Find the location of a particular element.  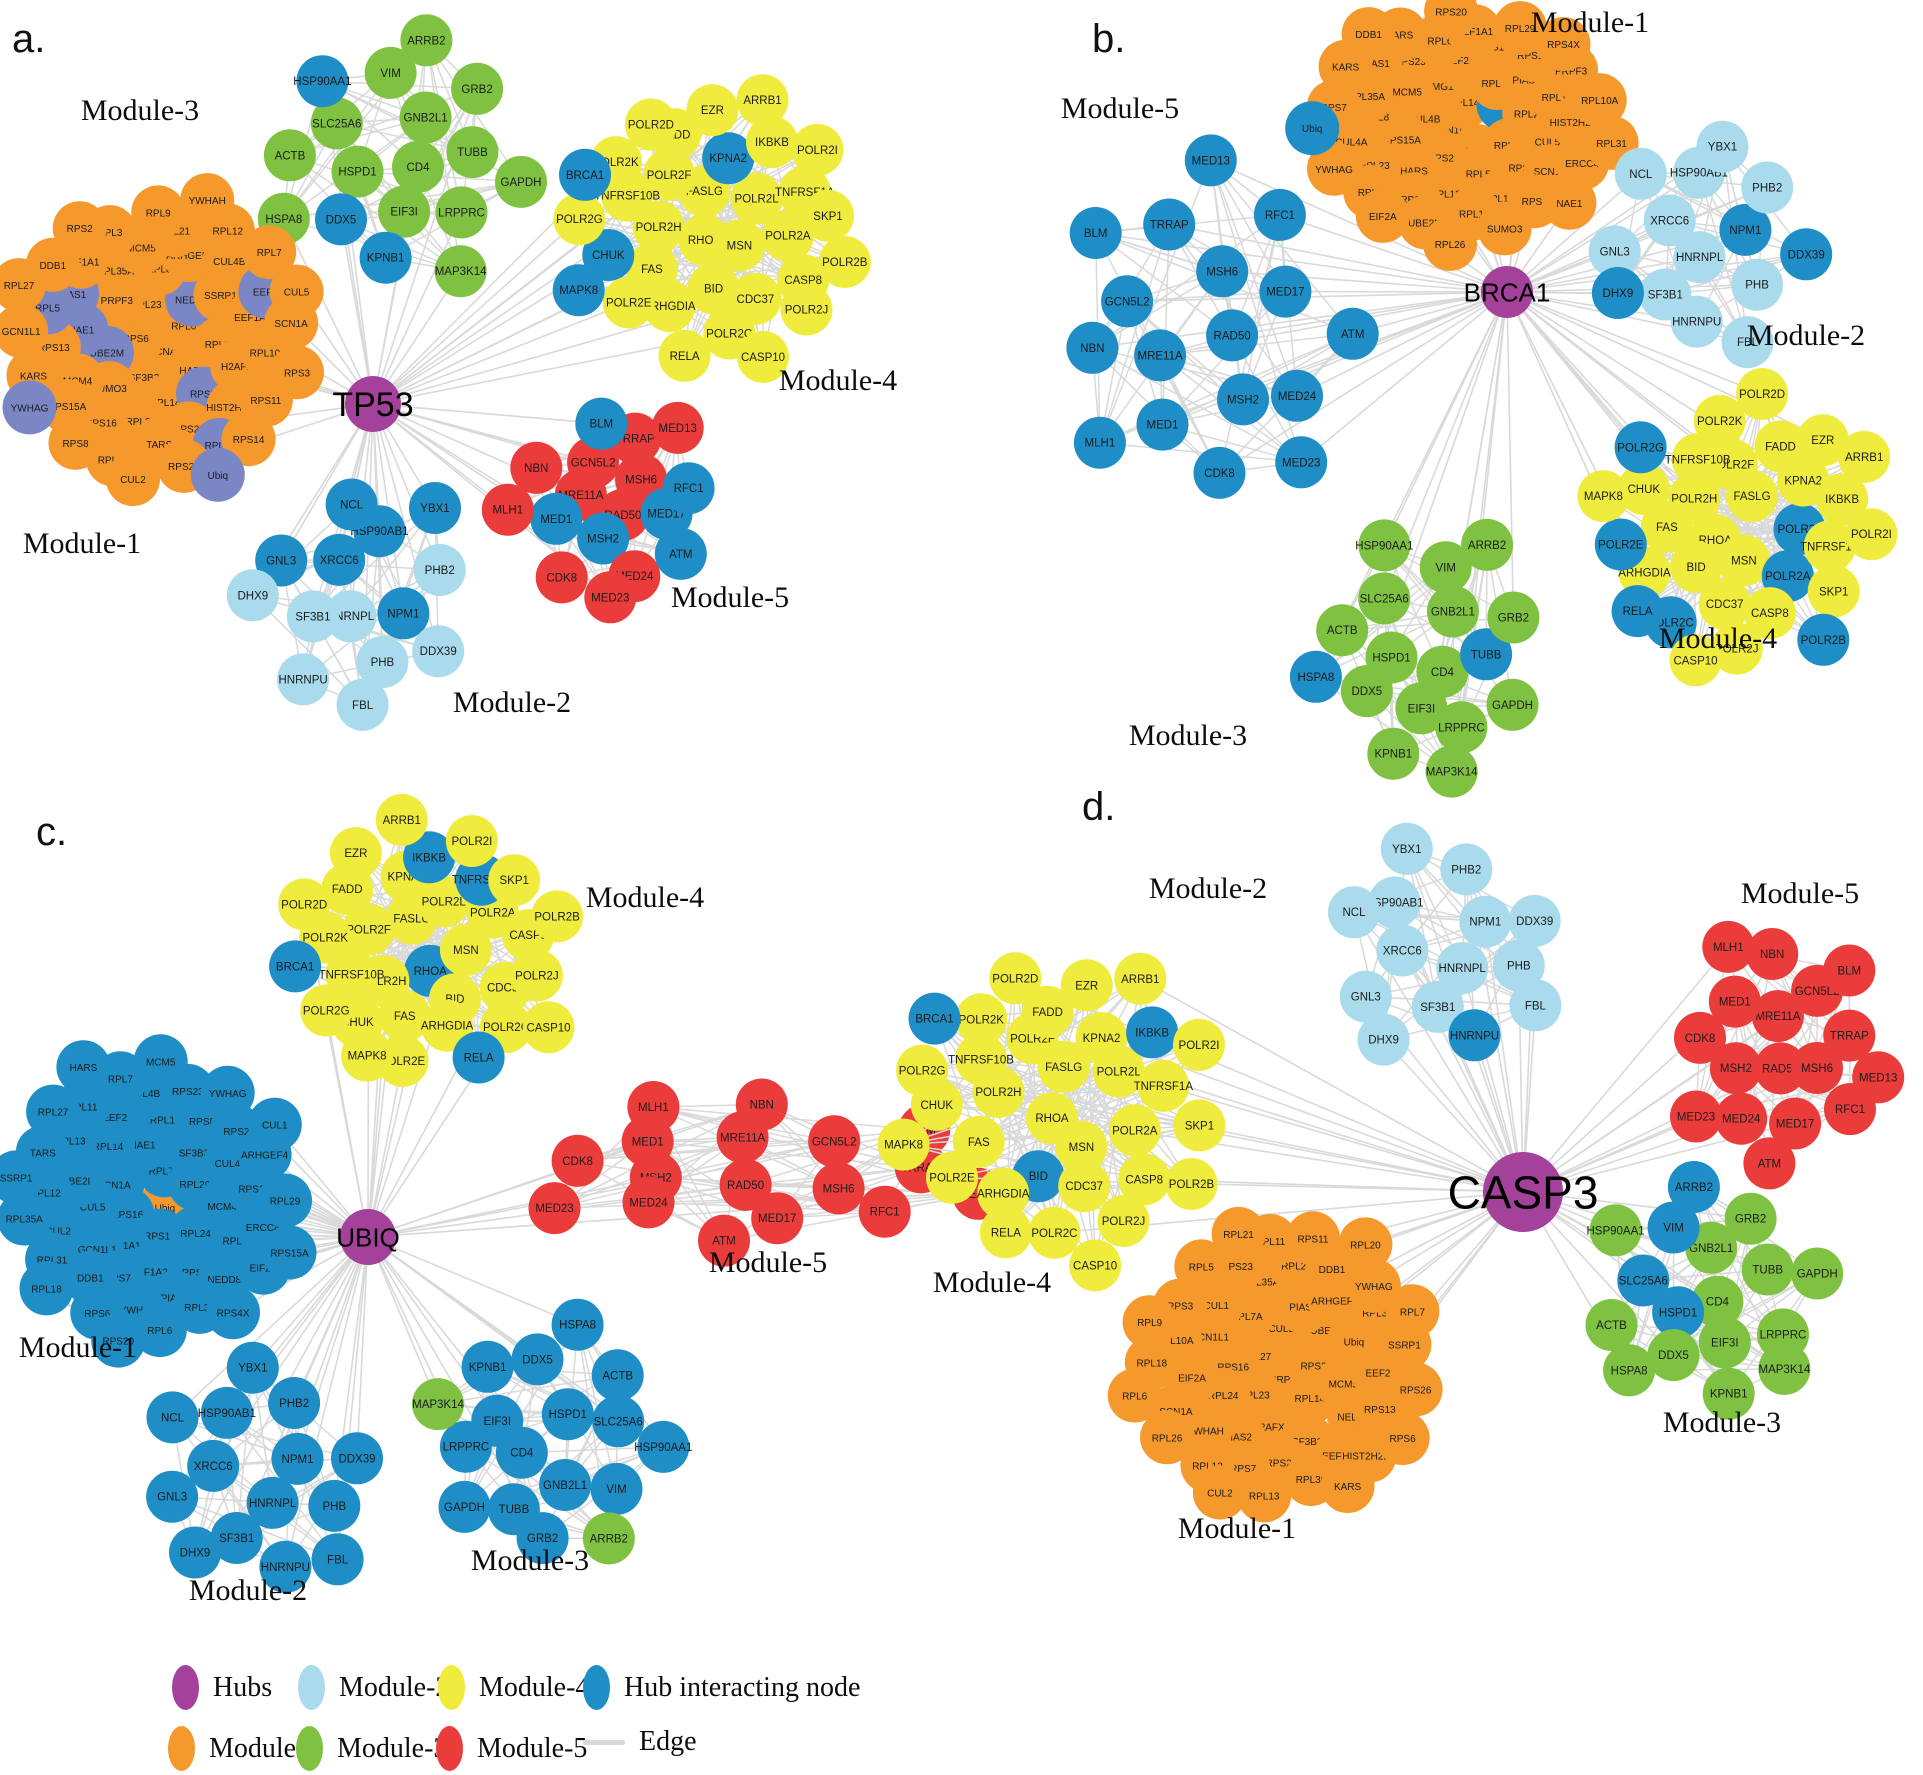

protein-node-label: RPL6 is located at coordinates (159, 1331).